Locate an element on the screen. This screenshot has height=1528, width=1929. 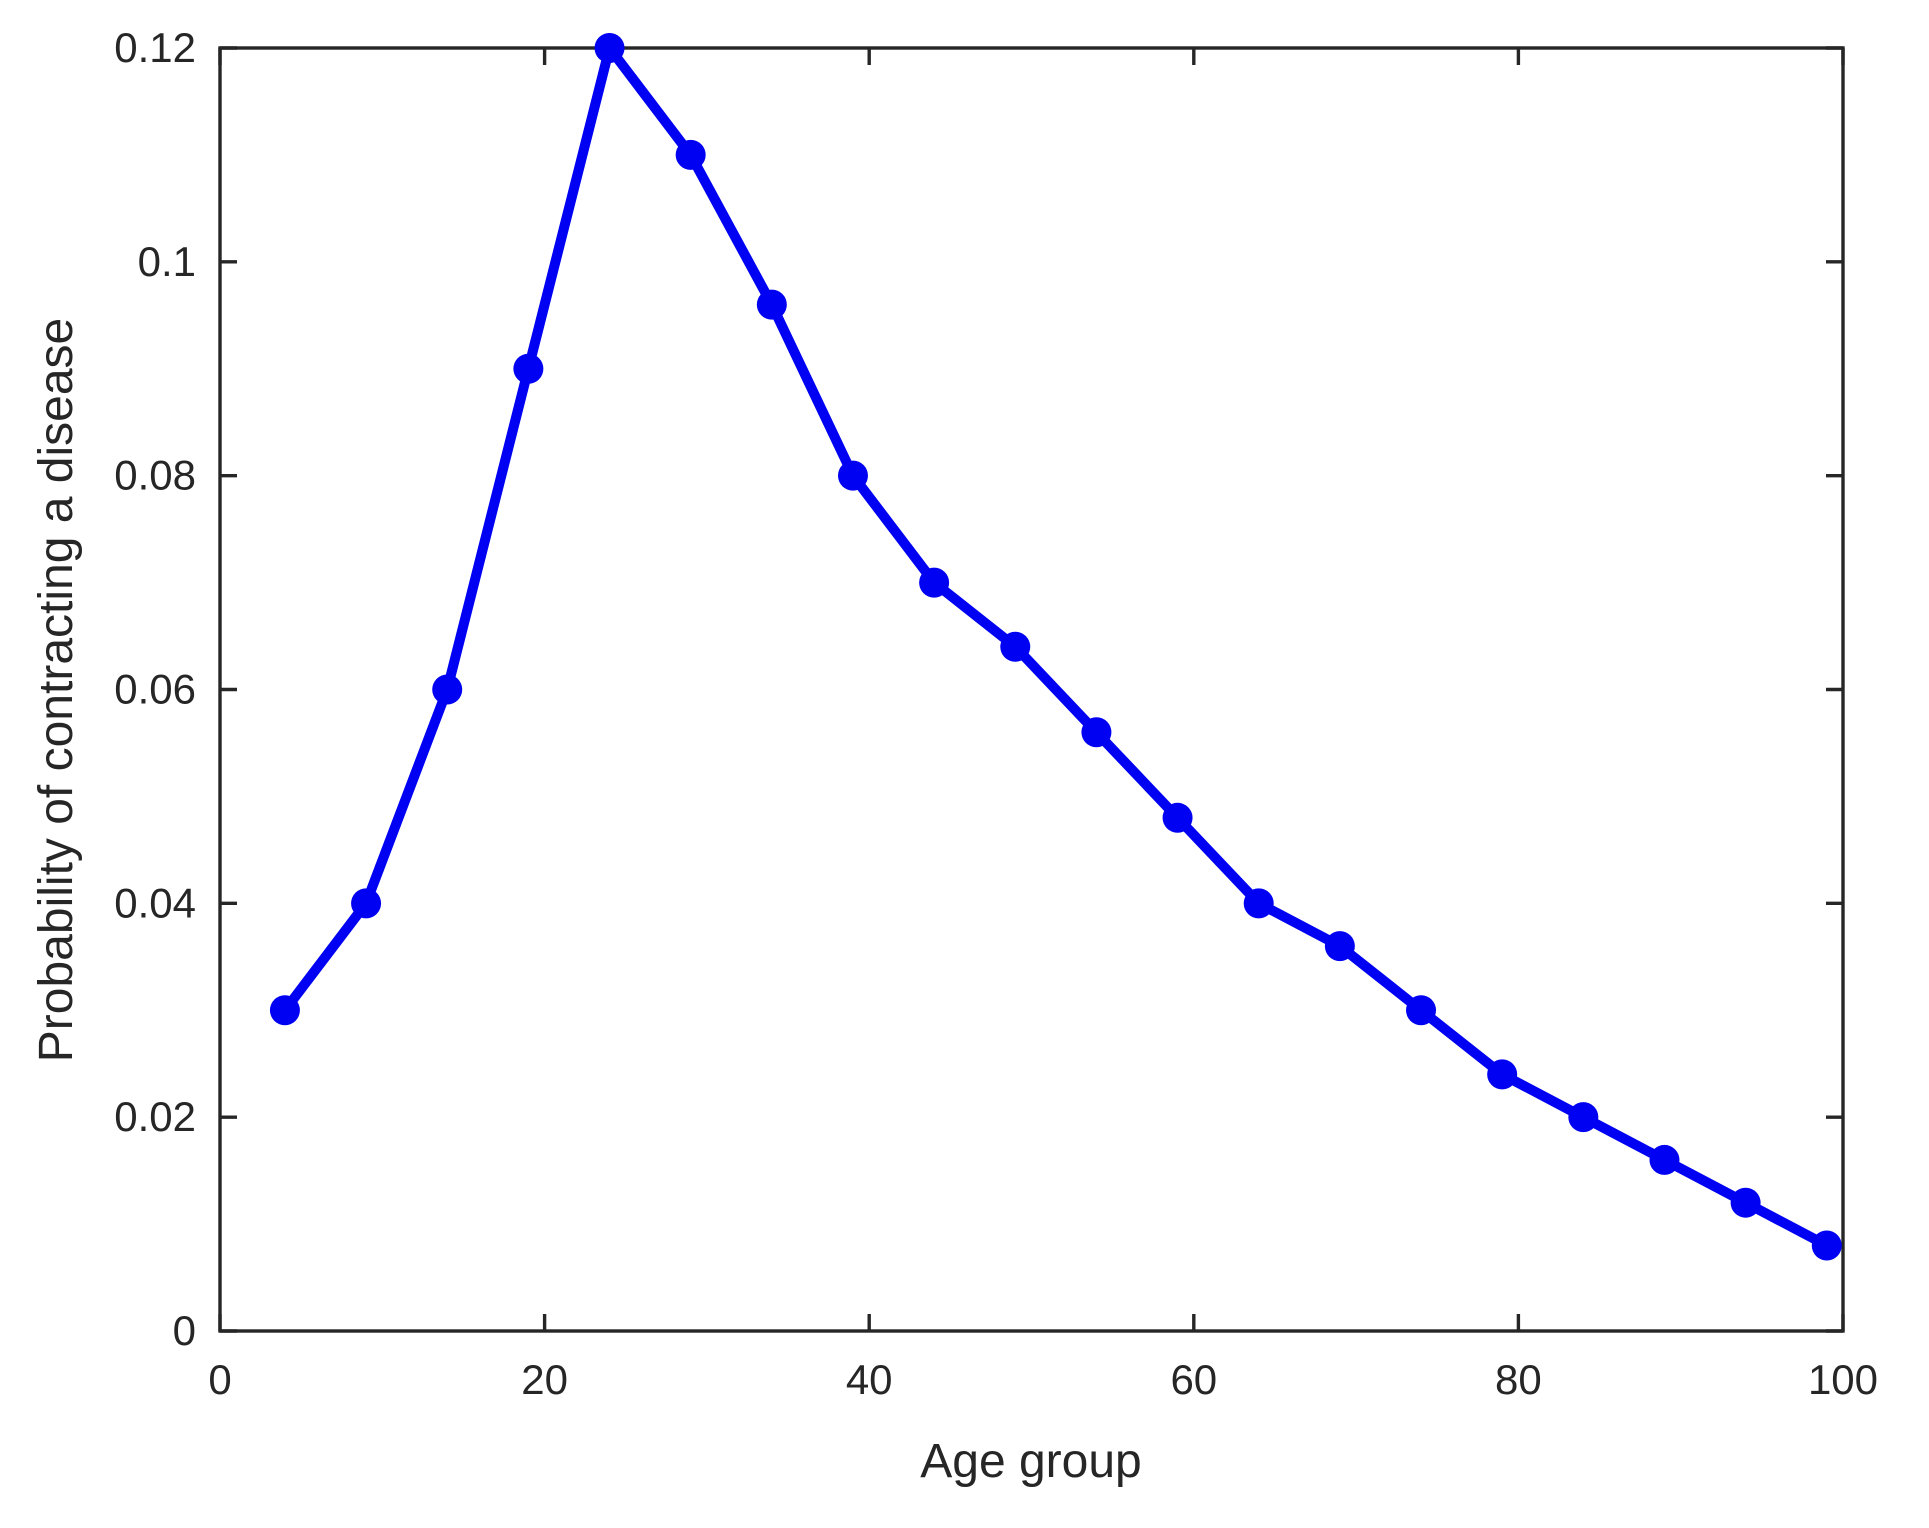
y-tick-label: 0.08 is located at coordinates (155, 475).